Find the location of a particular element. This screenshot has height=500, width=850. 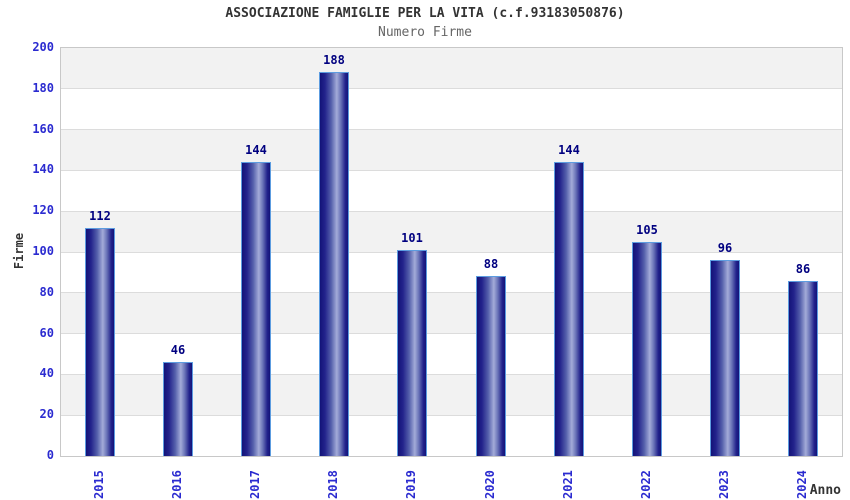

y-tick-label: 0 is located at coordinates (50, 455).